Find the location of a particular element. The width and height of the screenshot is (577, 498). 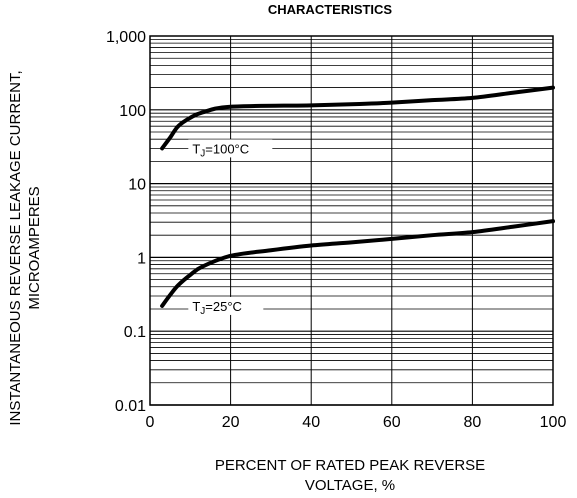

y-tick-label: 100 is located at coordinates (132, 111).